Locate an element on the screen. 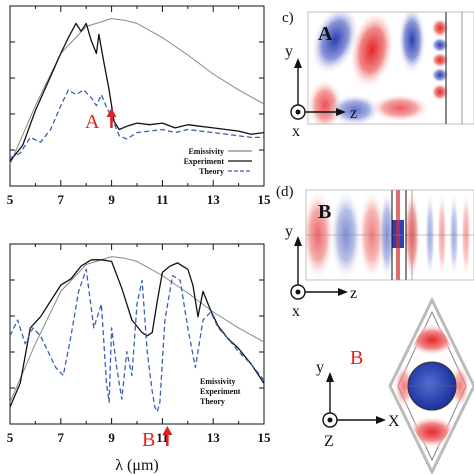  panel-d: (d) B y z x is located at coordinates (375, 252).